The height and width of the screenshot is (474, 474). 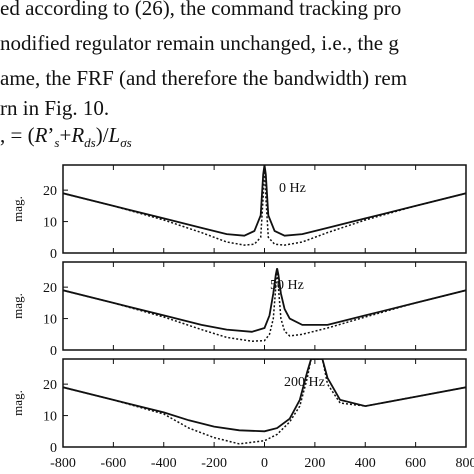 I want to click on x-tick-label: 800, so click(x=465, y=463).